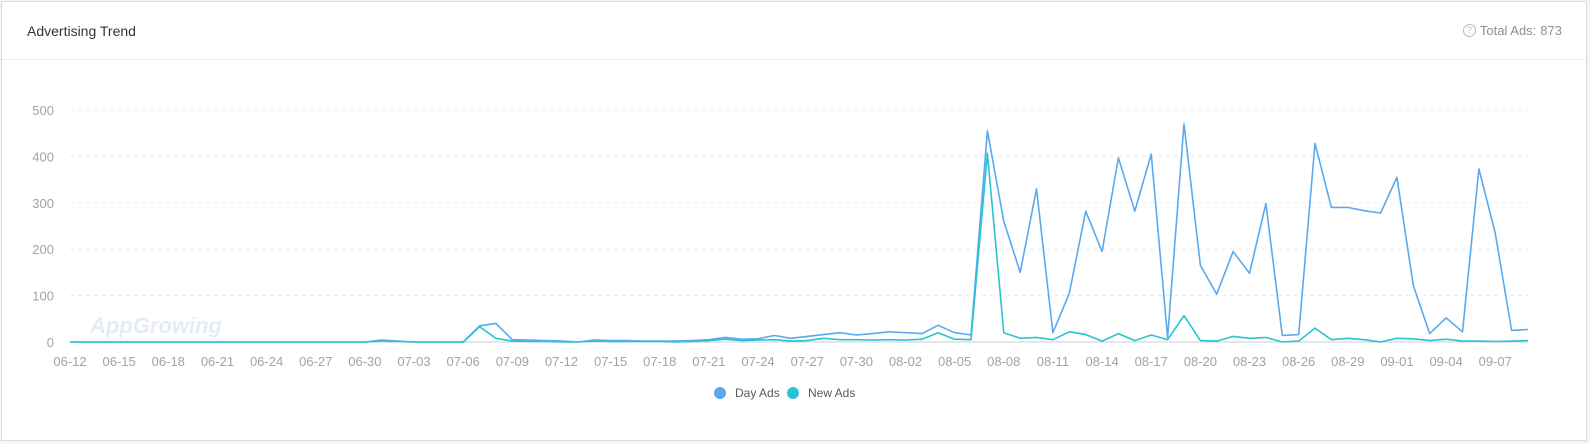  I want to click on x-tick-label: 08-29, so click(1347, 361).